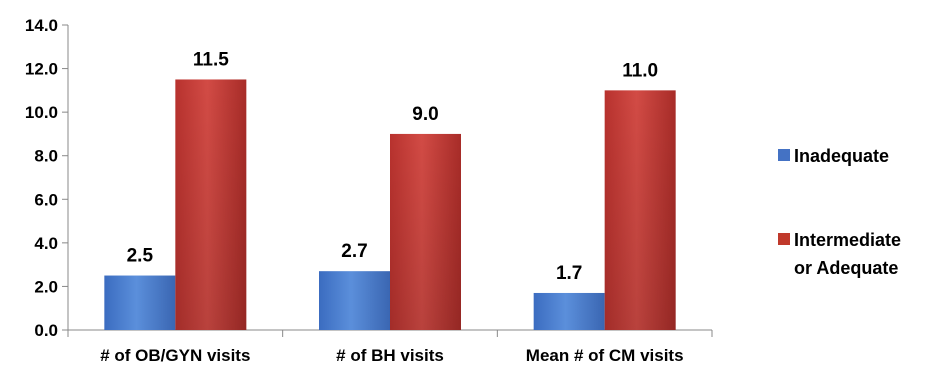 The image size is (925, 375). Describe the element at coordinates (140, 256) in the screenshot. I see `data-label: 2.5` at that location.